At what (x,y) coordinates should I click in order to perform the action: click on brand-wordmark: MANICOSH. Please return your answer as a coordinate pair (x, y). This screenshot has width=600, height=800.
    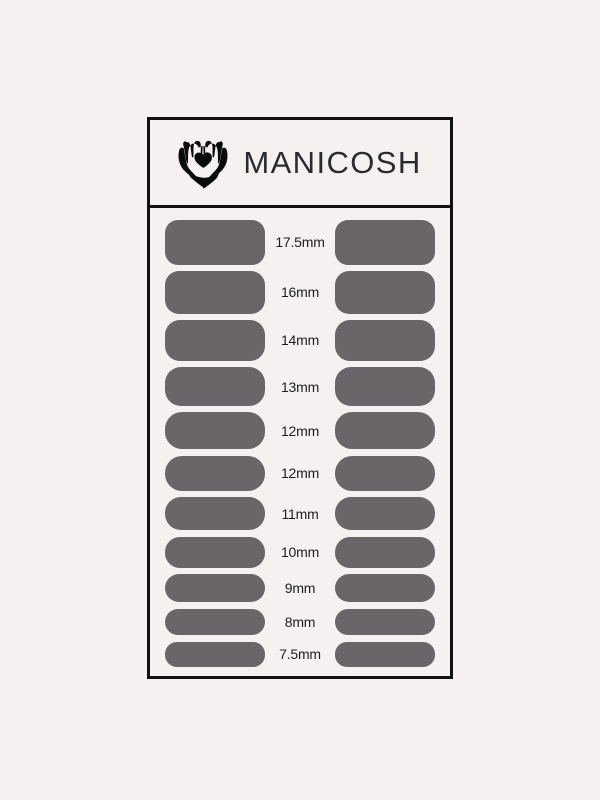
    Looking at the image, I should click on (332, 162).